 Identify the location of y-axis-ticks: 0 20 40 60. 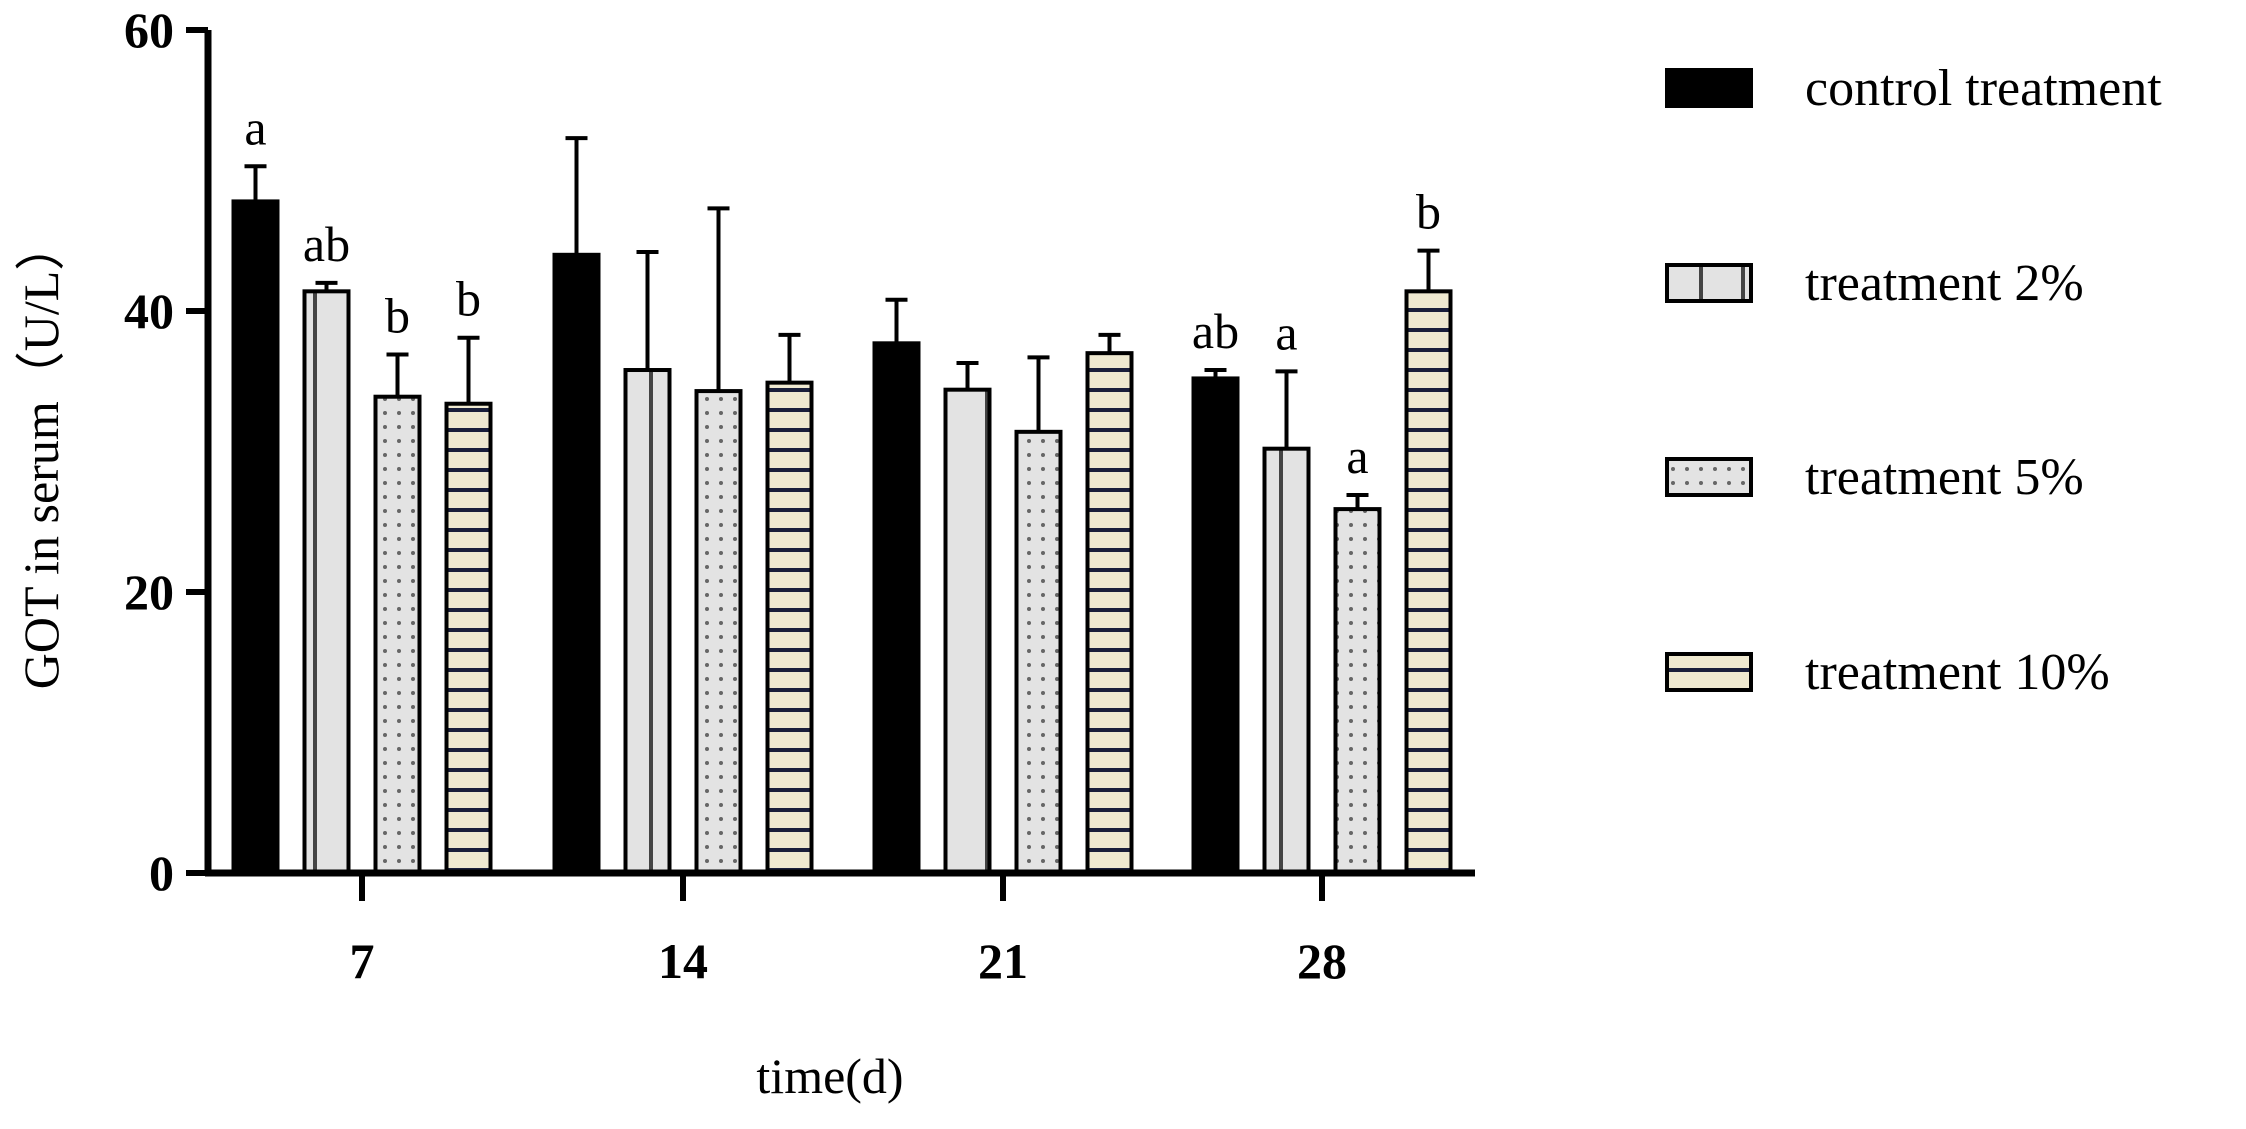
(166, 451).